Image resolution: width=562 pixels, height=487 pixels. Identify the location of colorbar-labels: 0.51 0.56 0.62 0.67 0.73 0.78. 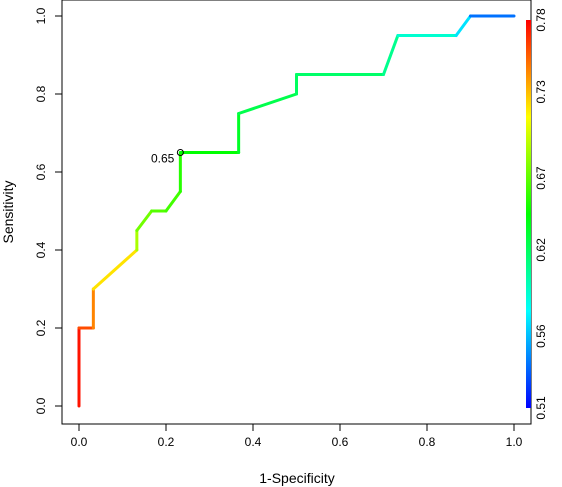
(541, 214).